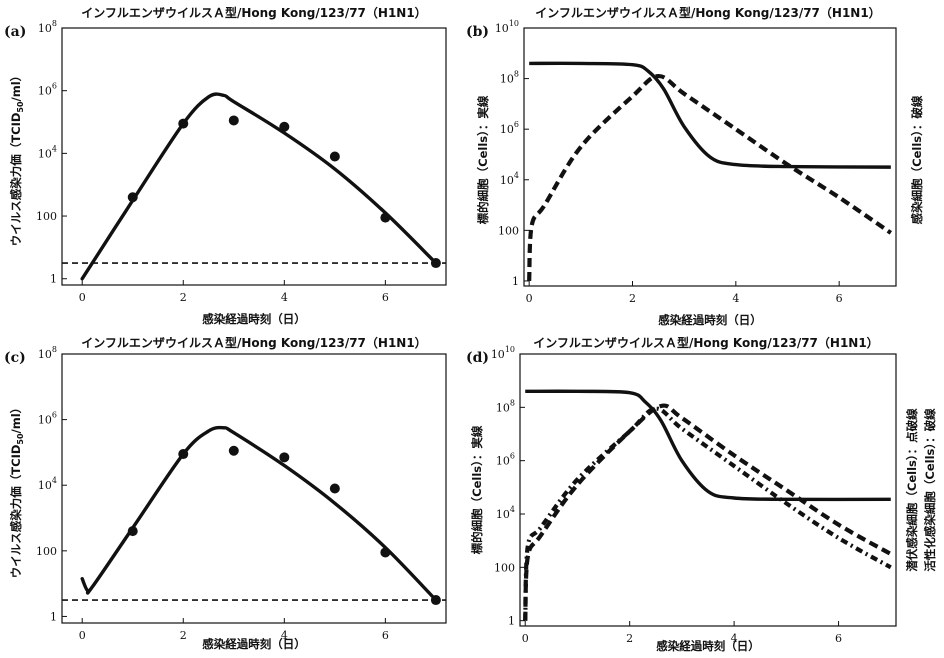 The image size is (944, 658). Describe the element at coordinates (705, 342) in the screenshot. I see `panel-d-title: インフルエンザウイルスＡ型/Hong Kong/123/77（H1N1）` at that location.